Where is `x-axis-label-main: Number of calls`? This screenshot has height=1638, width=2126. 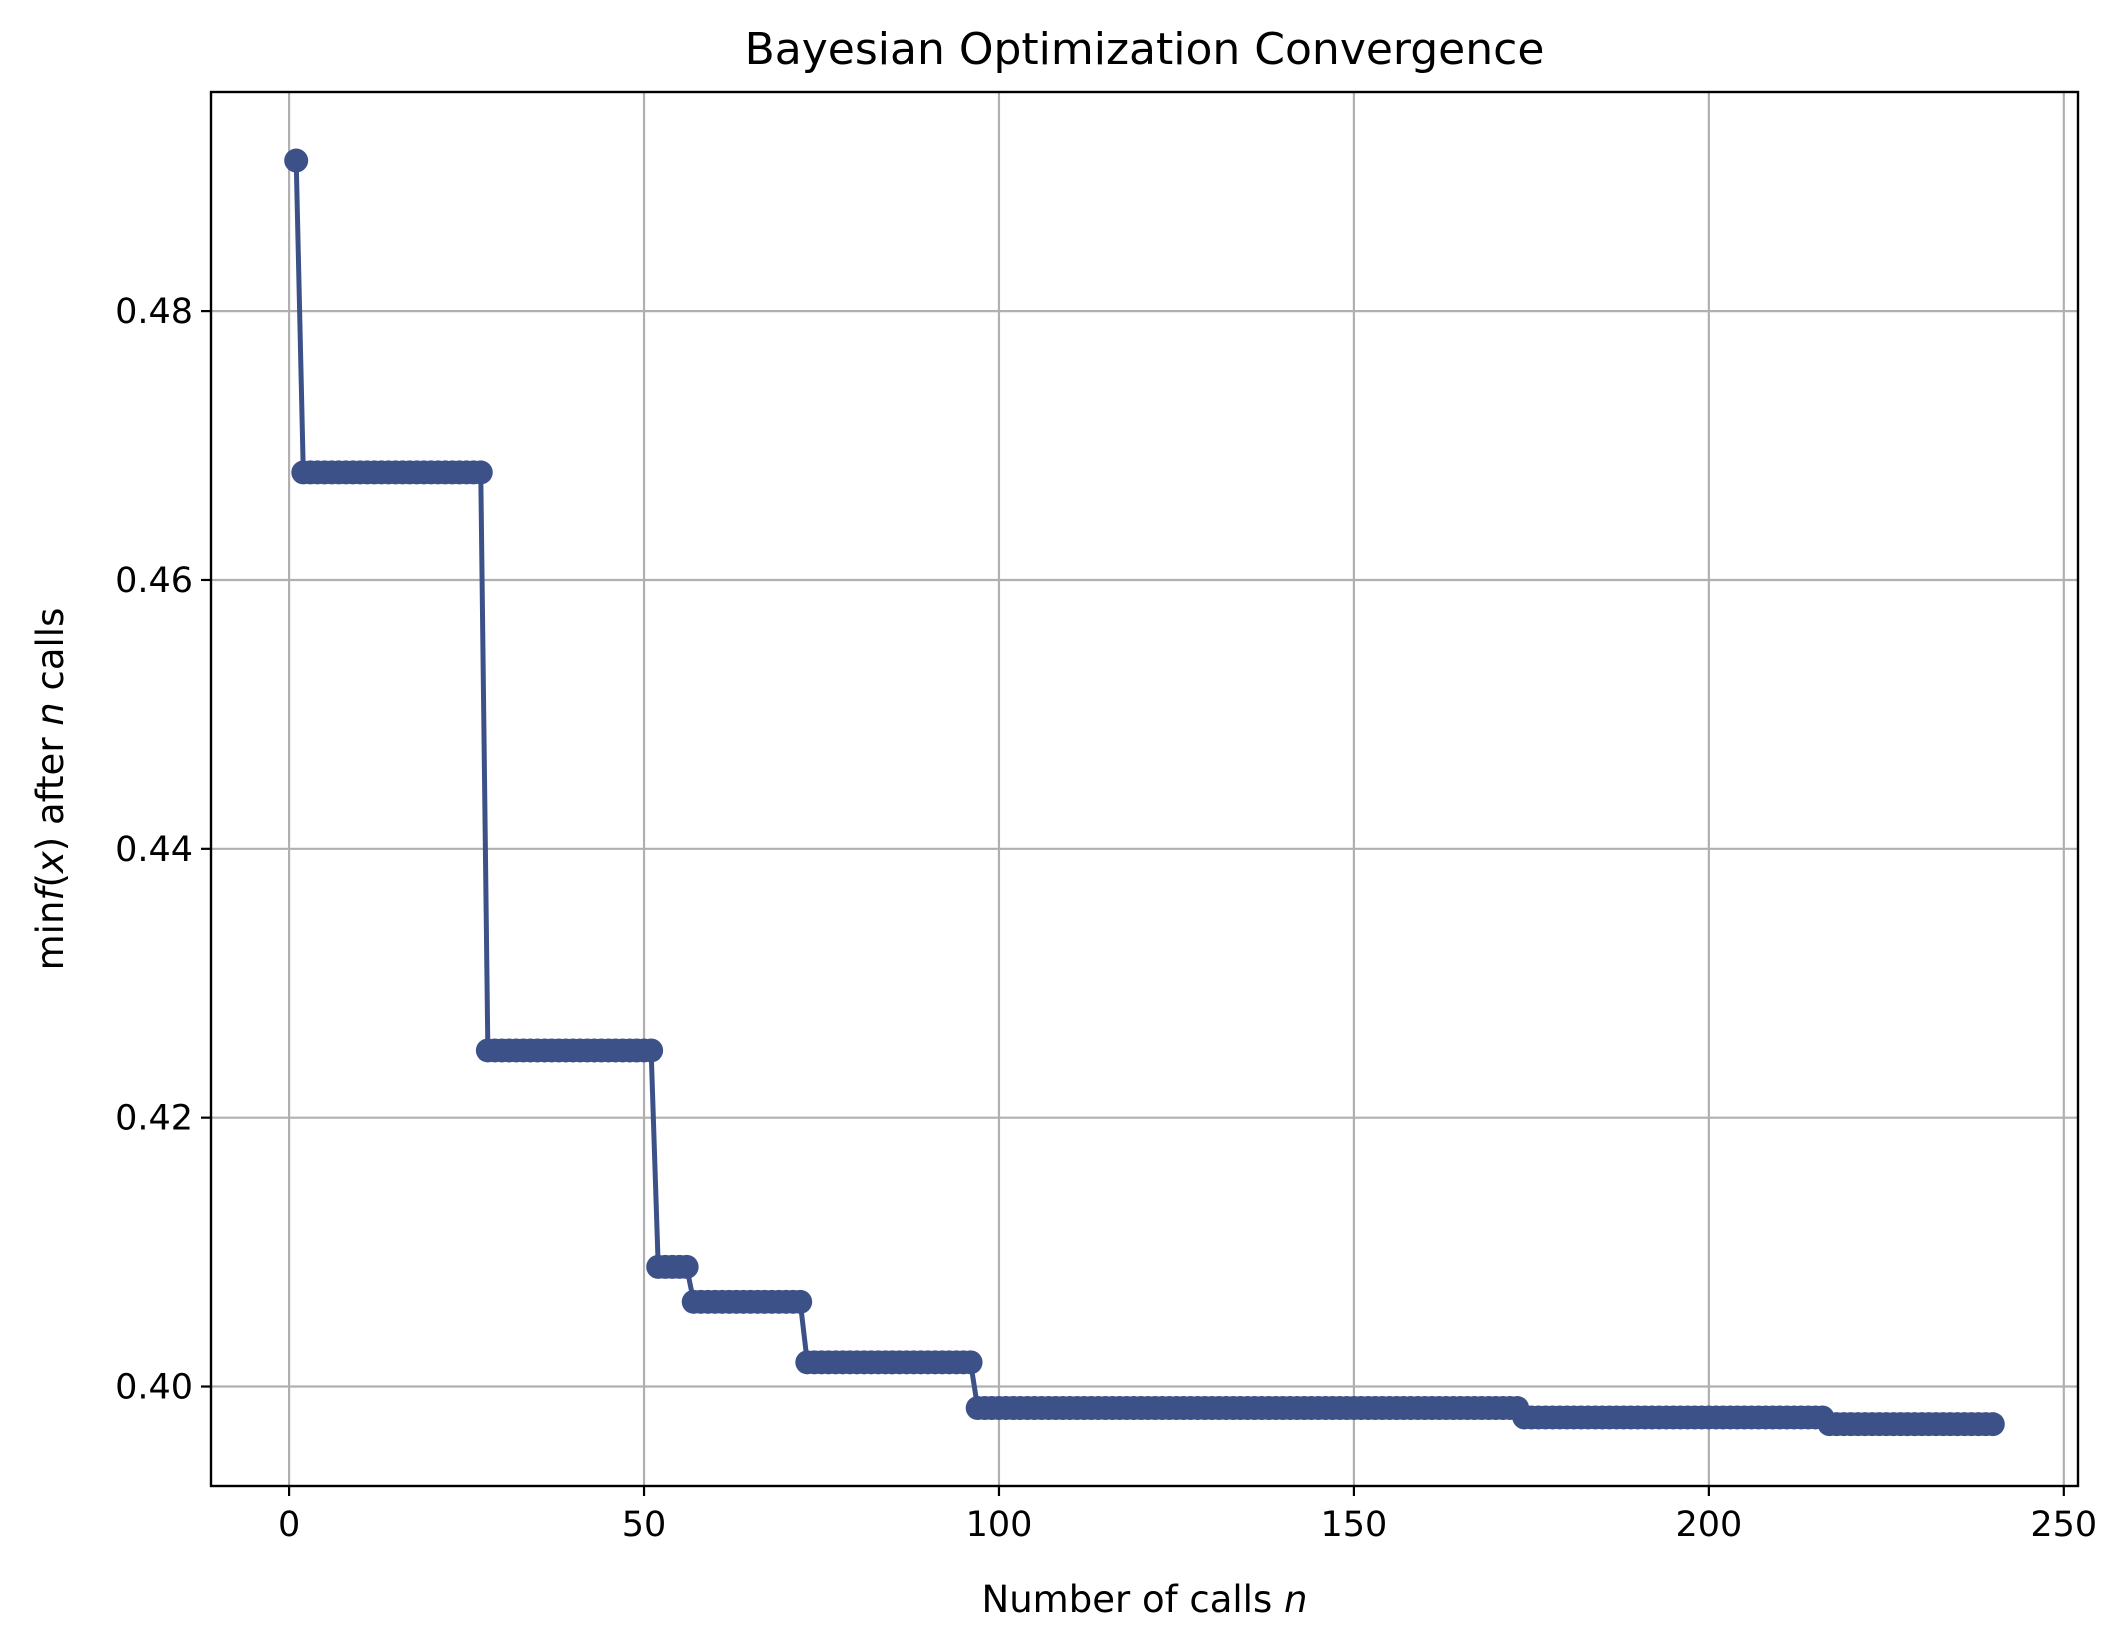 x-axis-label-main: Number of calls is located at coordinates (1133, 1599).